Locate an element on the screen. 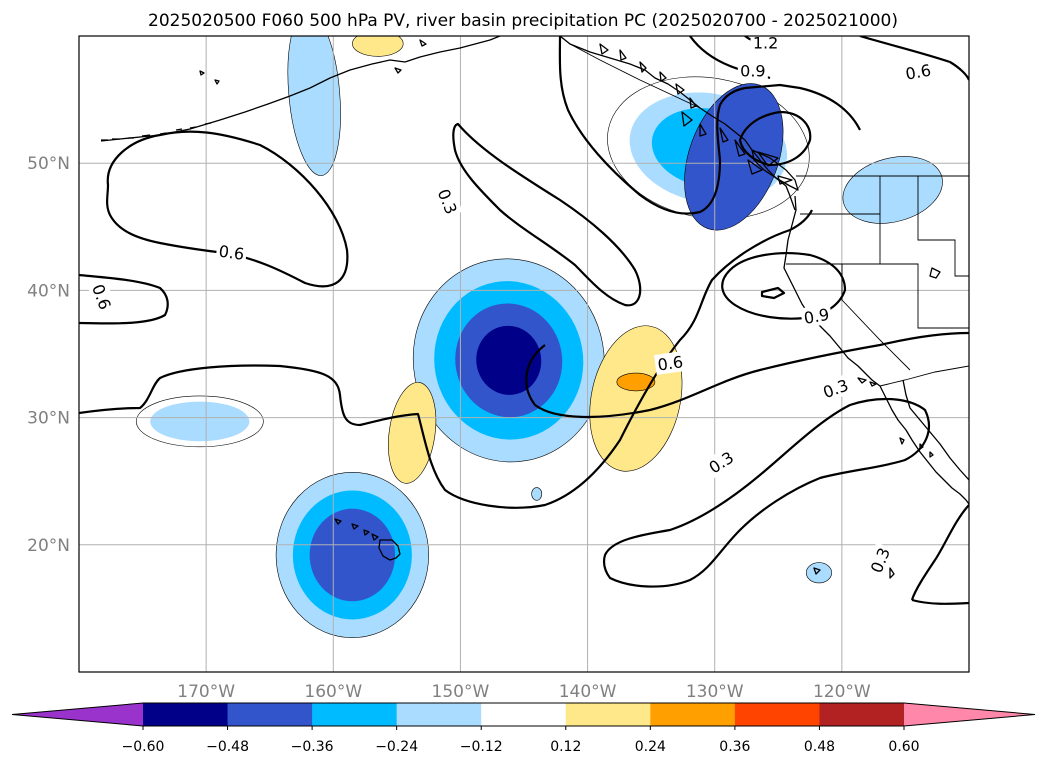 The width and height of the screenshot is (1047, 765). pv-contour-0.9-northeast is located at coordinates (775, 138).